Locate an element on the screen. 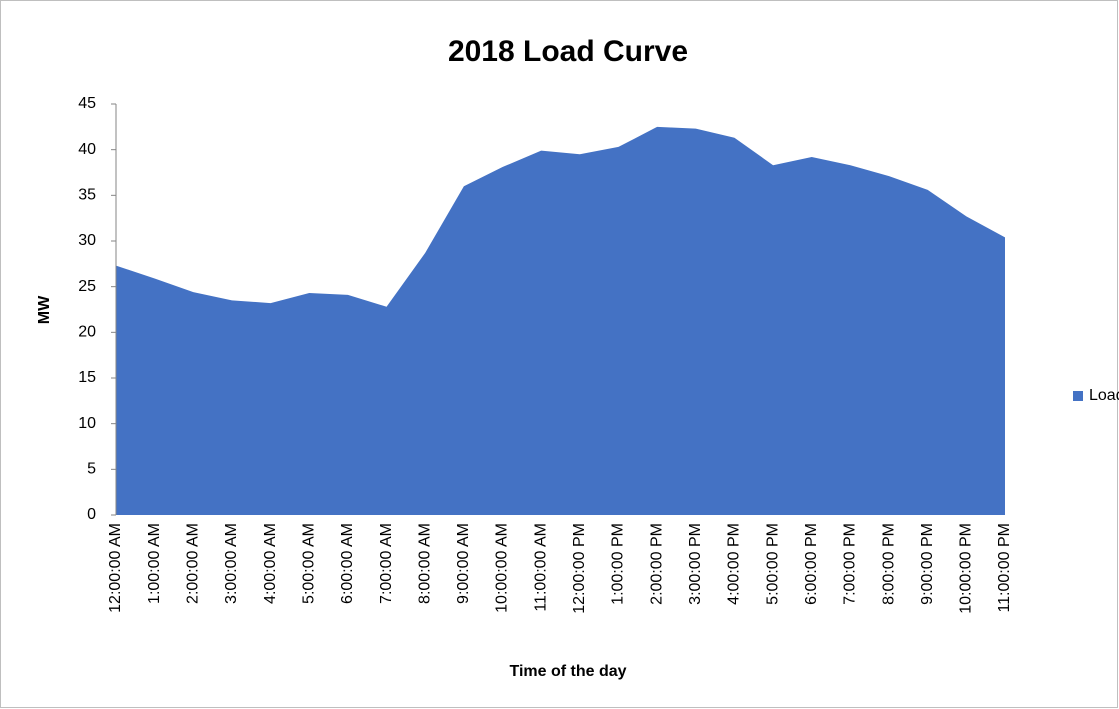 This screenshot has width=1119, height=709. x-tick-label: 5:00:00 AM is located at coordinates (308, 563).